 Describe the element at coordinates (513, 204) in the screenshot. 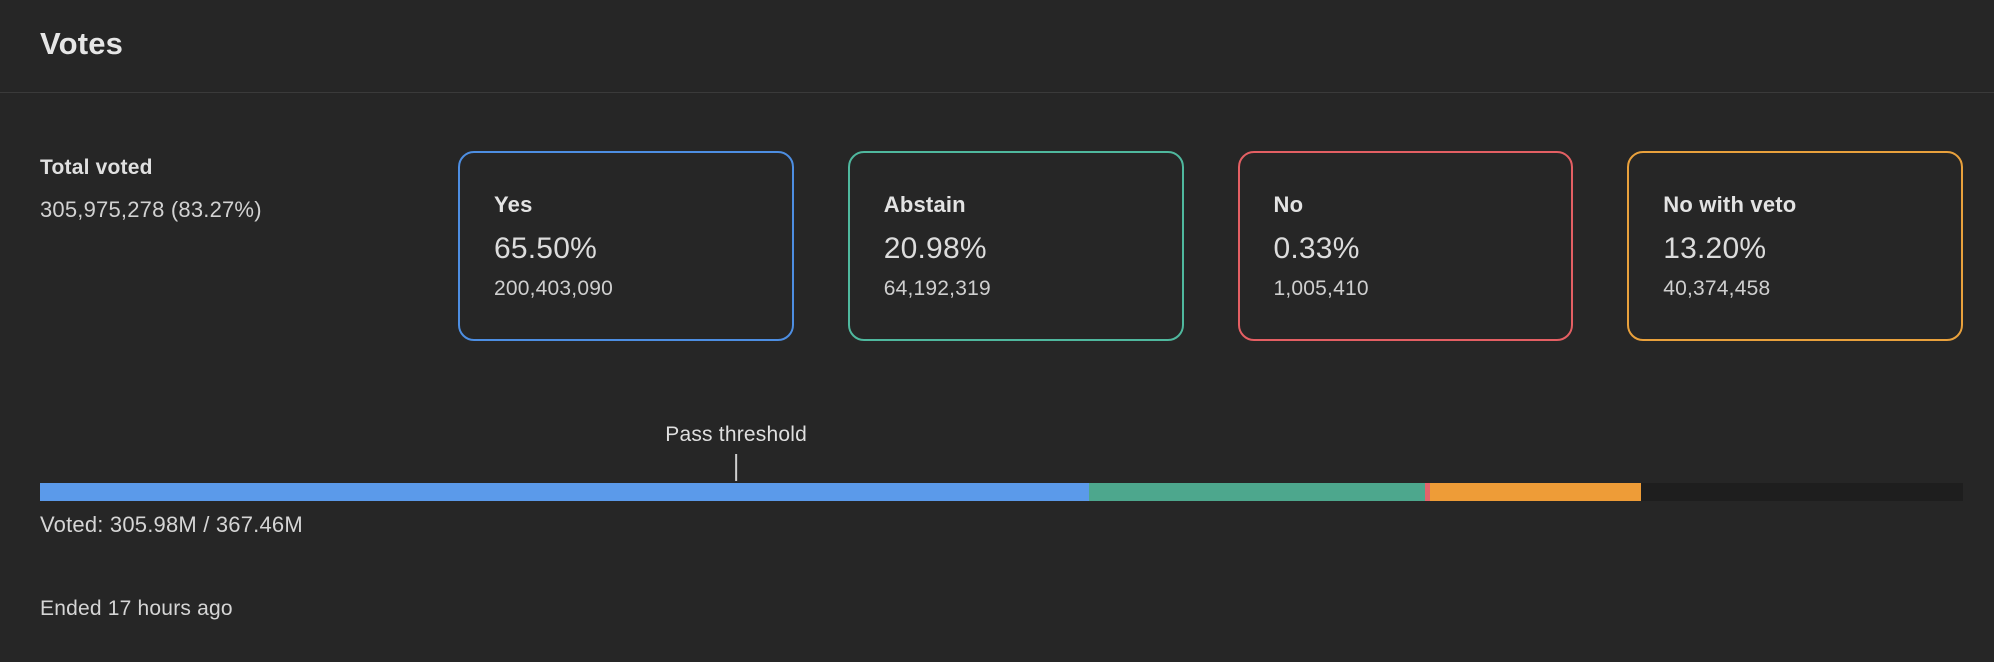

I see `vote-card-label: Yes` at that location.